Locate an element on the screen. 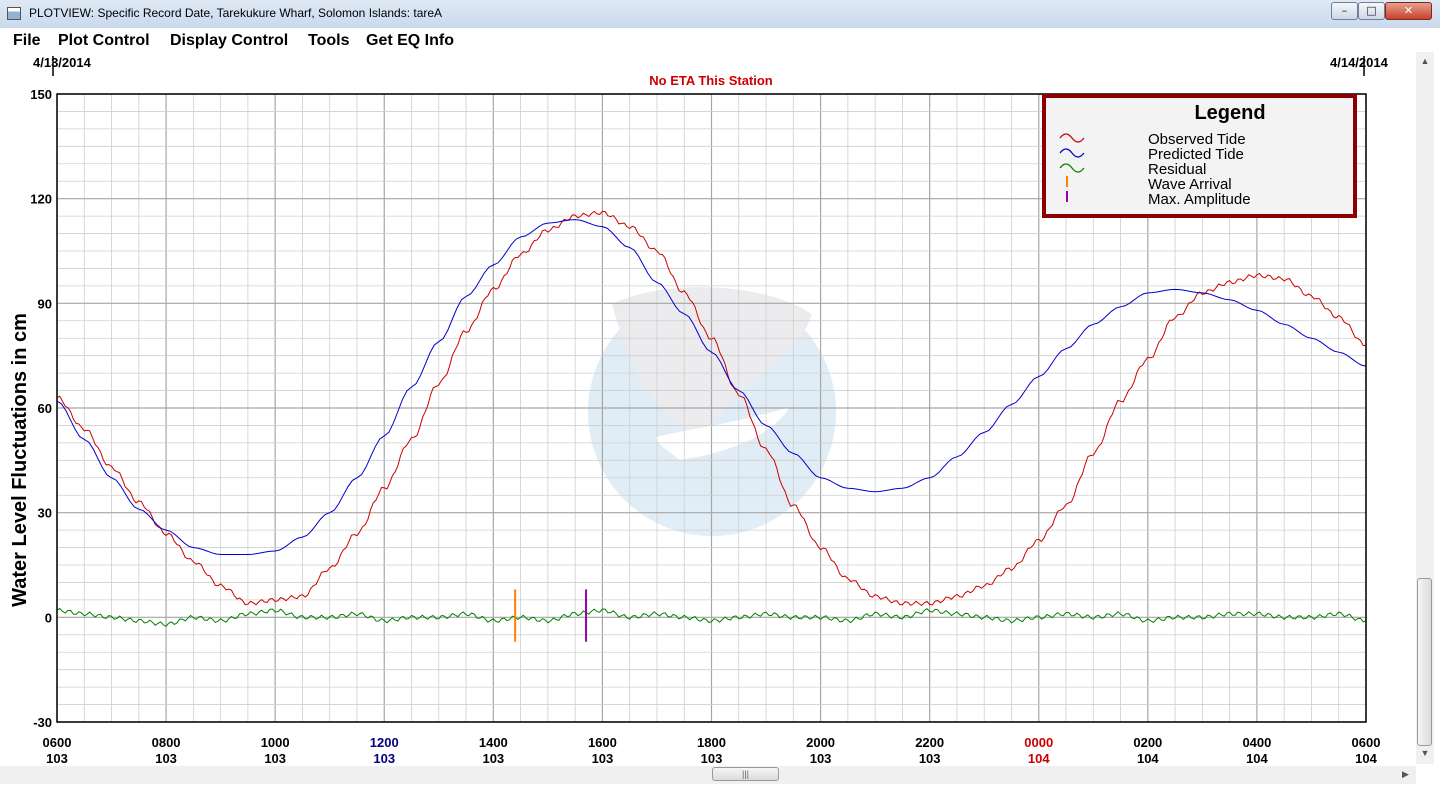 The width and height of the screenshot is (1440, 790). horizontal-scrollbar is located at coordinates (708, 775).